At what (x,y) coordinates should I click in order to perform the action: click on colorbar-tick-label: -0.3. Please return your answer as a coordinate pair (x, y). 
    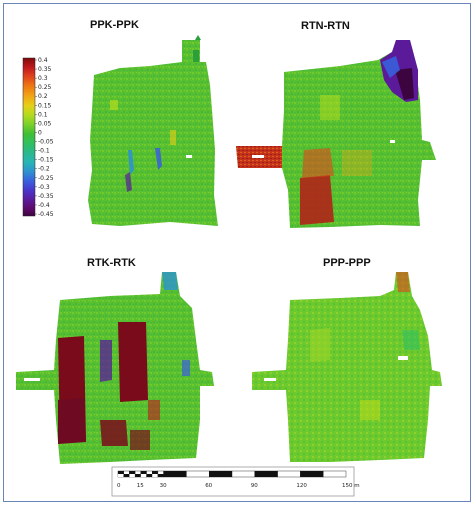
    Looking at the image, I should click on (44, 187).